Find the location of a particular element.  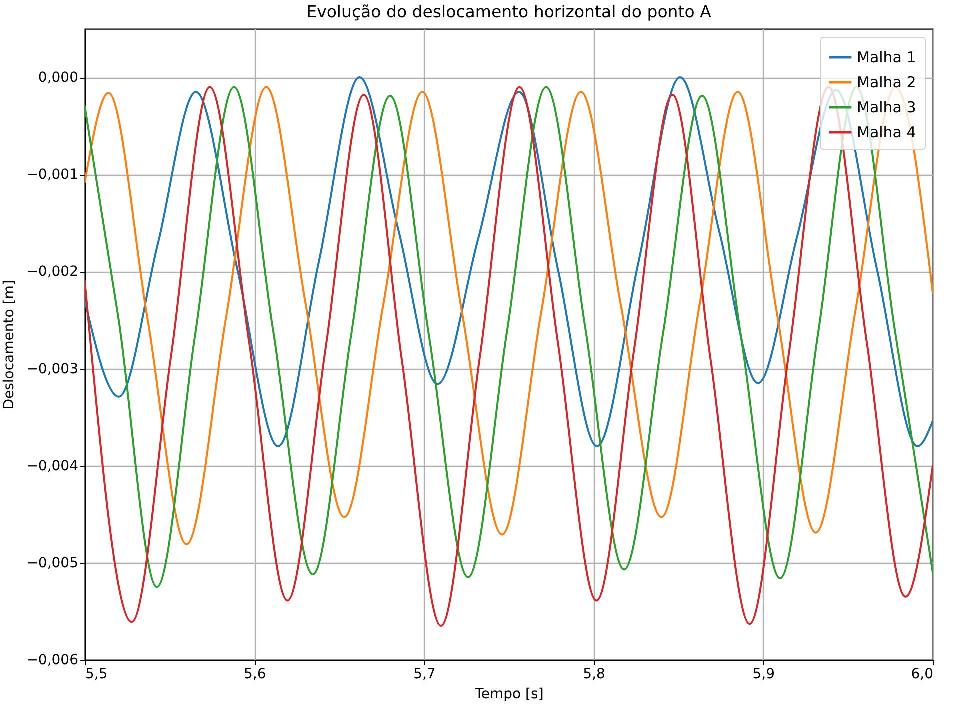

y-tick-label: −0,001 is located at coordinates (52, 175).